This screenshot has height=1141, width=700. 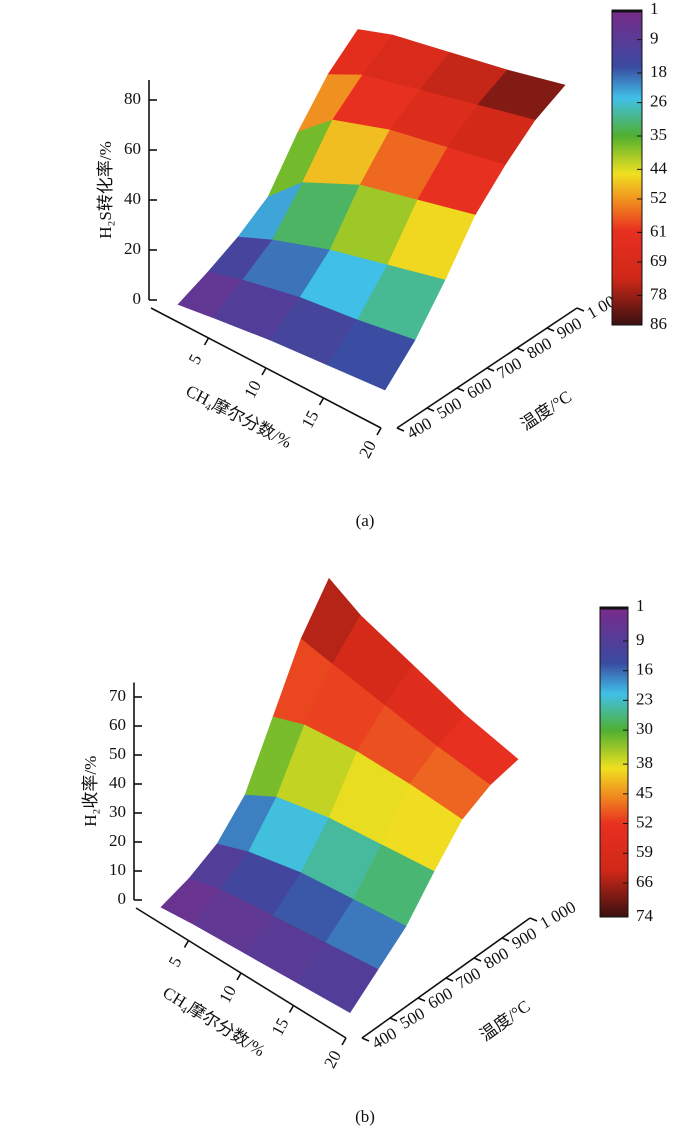 What do you see at coordinates (117, 753) in the screenshot?
I see `z-tick-label: 50` at bounding box center [117, 753].